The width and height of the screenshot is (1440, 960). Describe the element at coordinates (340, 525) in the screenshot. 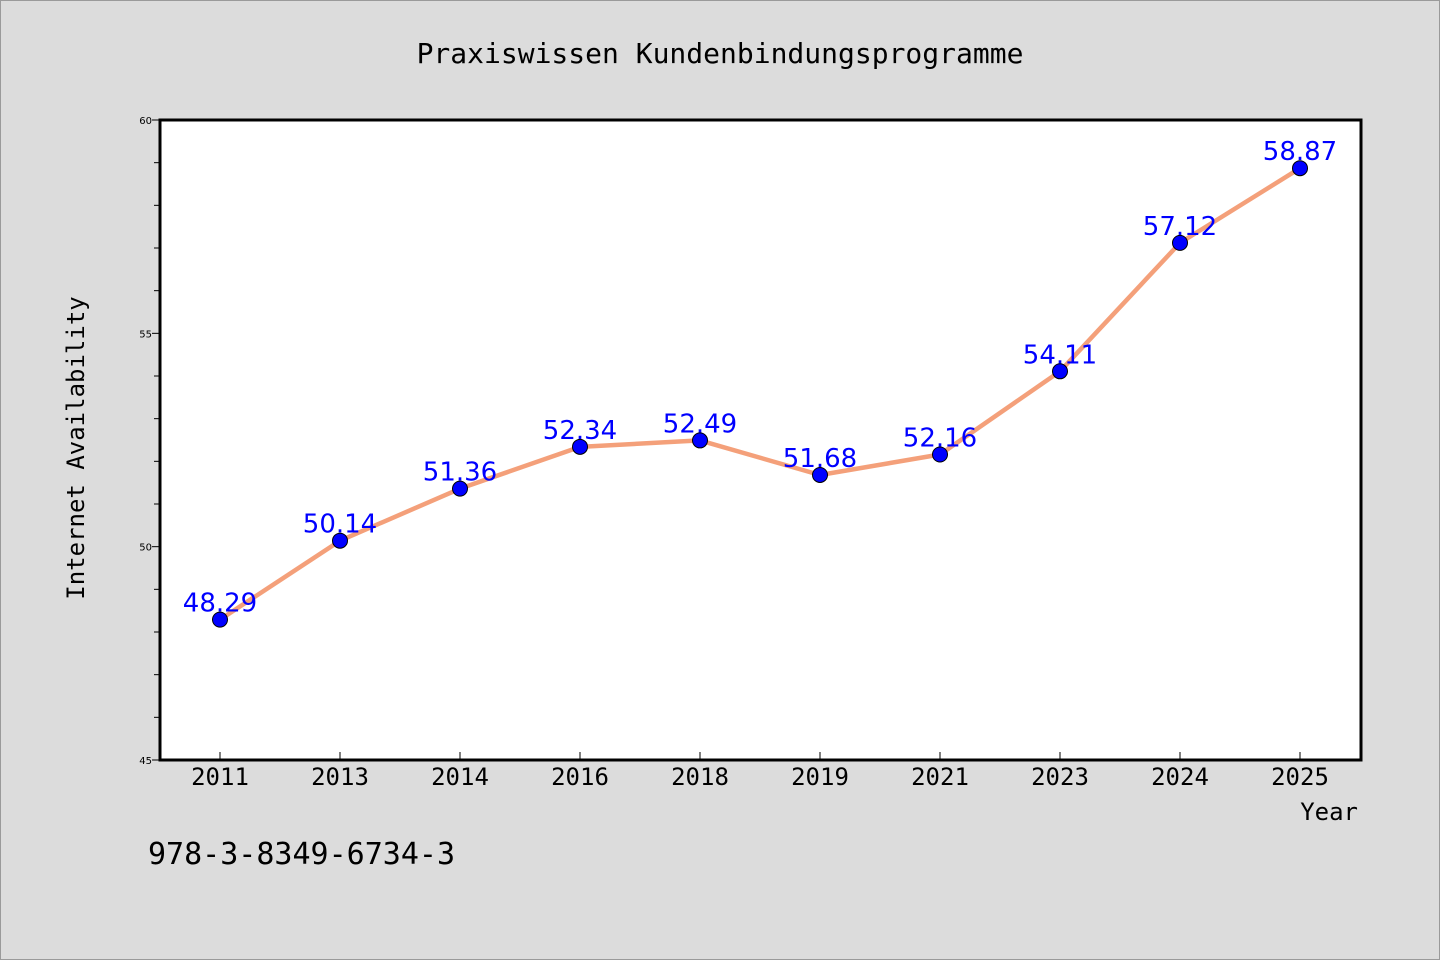

I see `data-label: 50.14` at that location.